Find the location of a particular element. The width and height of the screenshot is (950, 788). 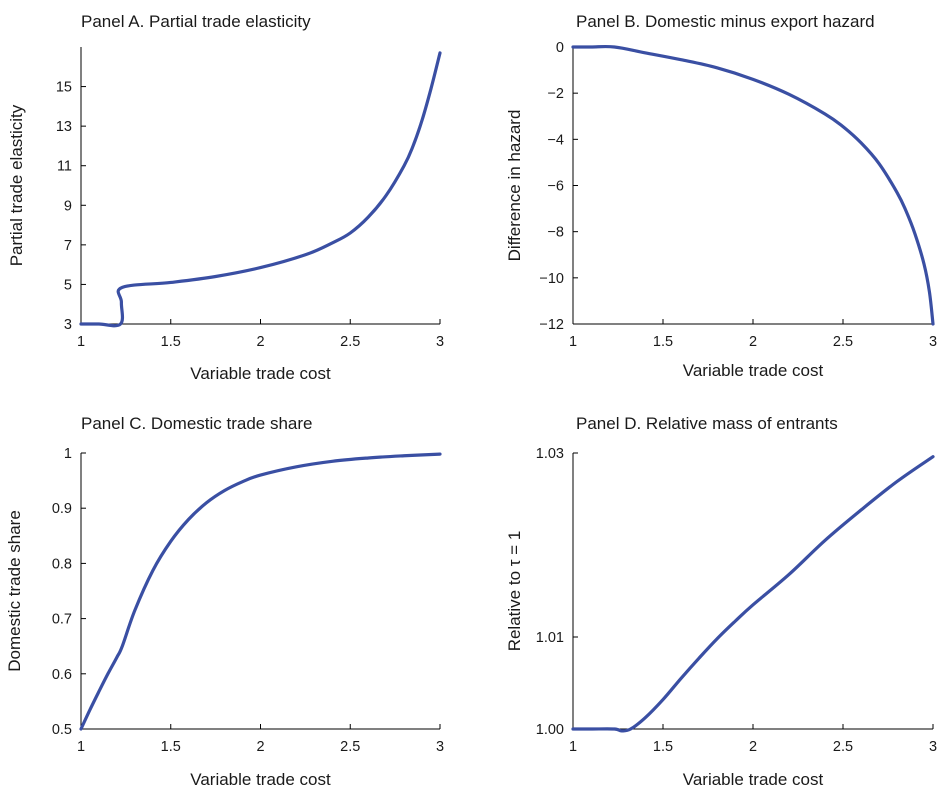

panel-d-title: Panel D. Relative mass of entrants is located at coordinates (707, 423).